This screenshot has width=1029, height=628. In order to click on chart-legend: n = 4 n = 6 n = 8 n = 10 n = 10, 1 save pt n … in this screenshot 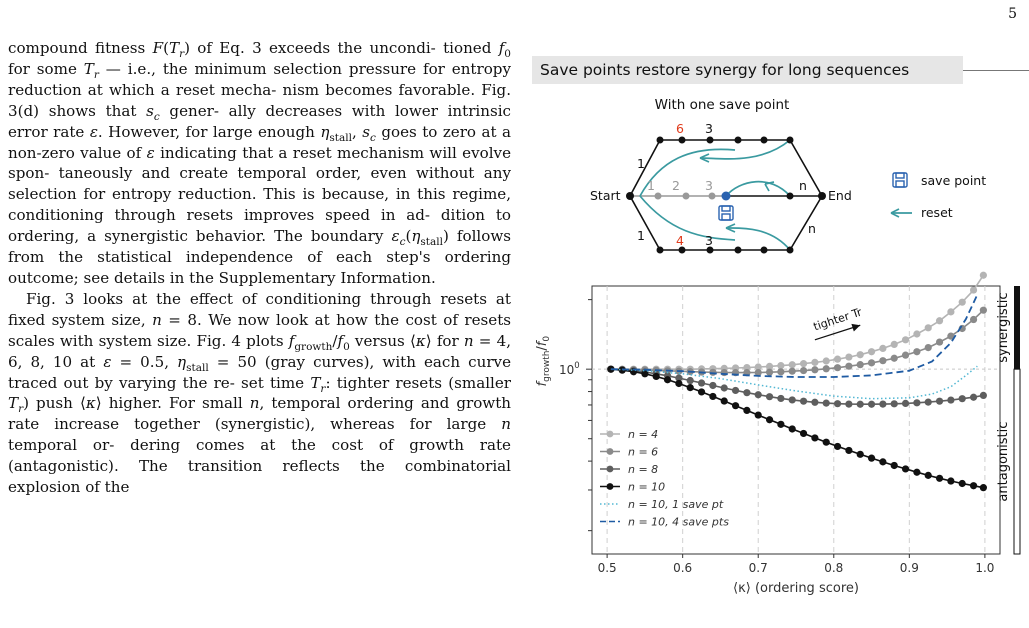, I will do `click(664, 478)`.